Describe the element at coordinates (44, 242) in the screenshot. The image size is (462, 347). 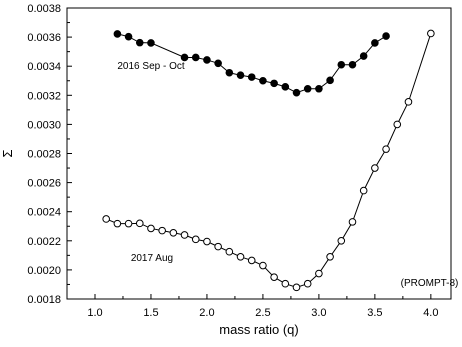
I see `y-tick-label: 0.0022` at that location.